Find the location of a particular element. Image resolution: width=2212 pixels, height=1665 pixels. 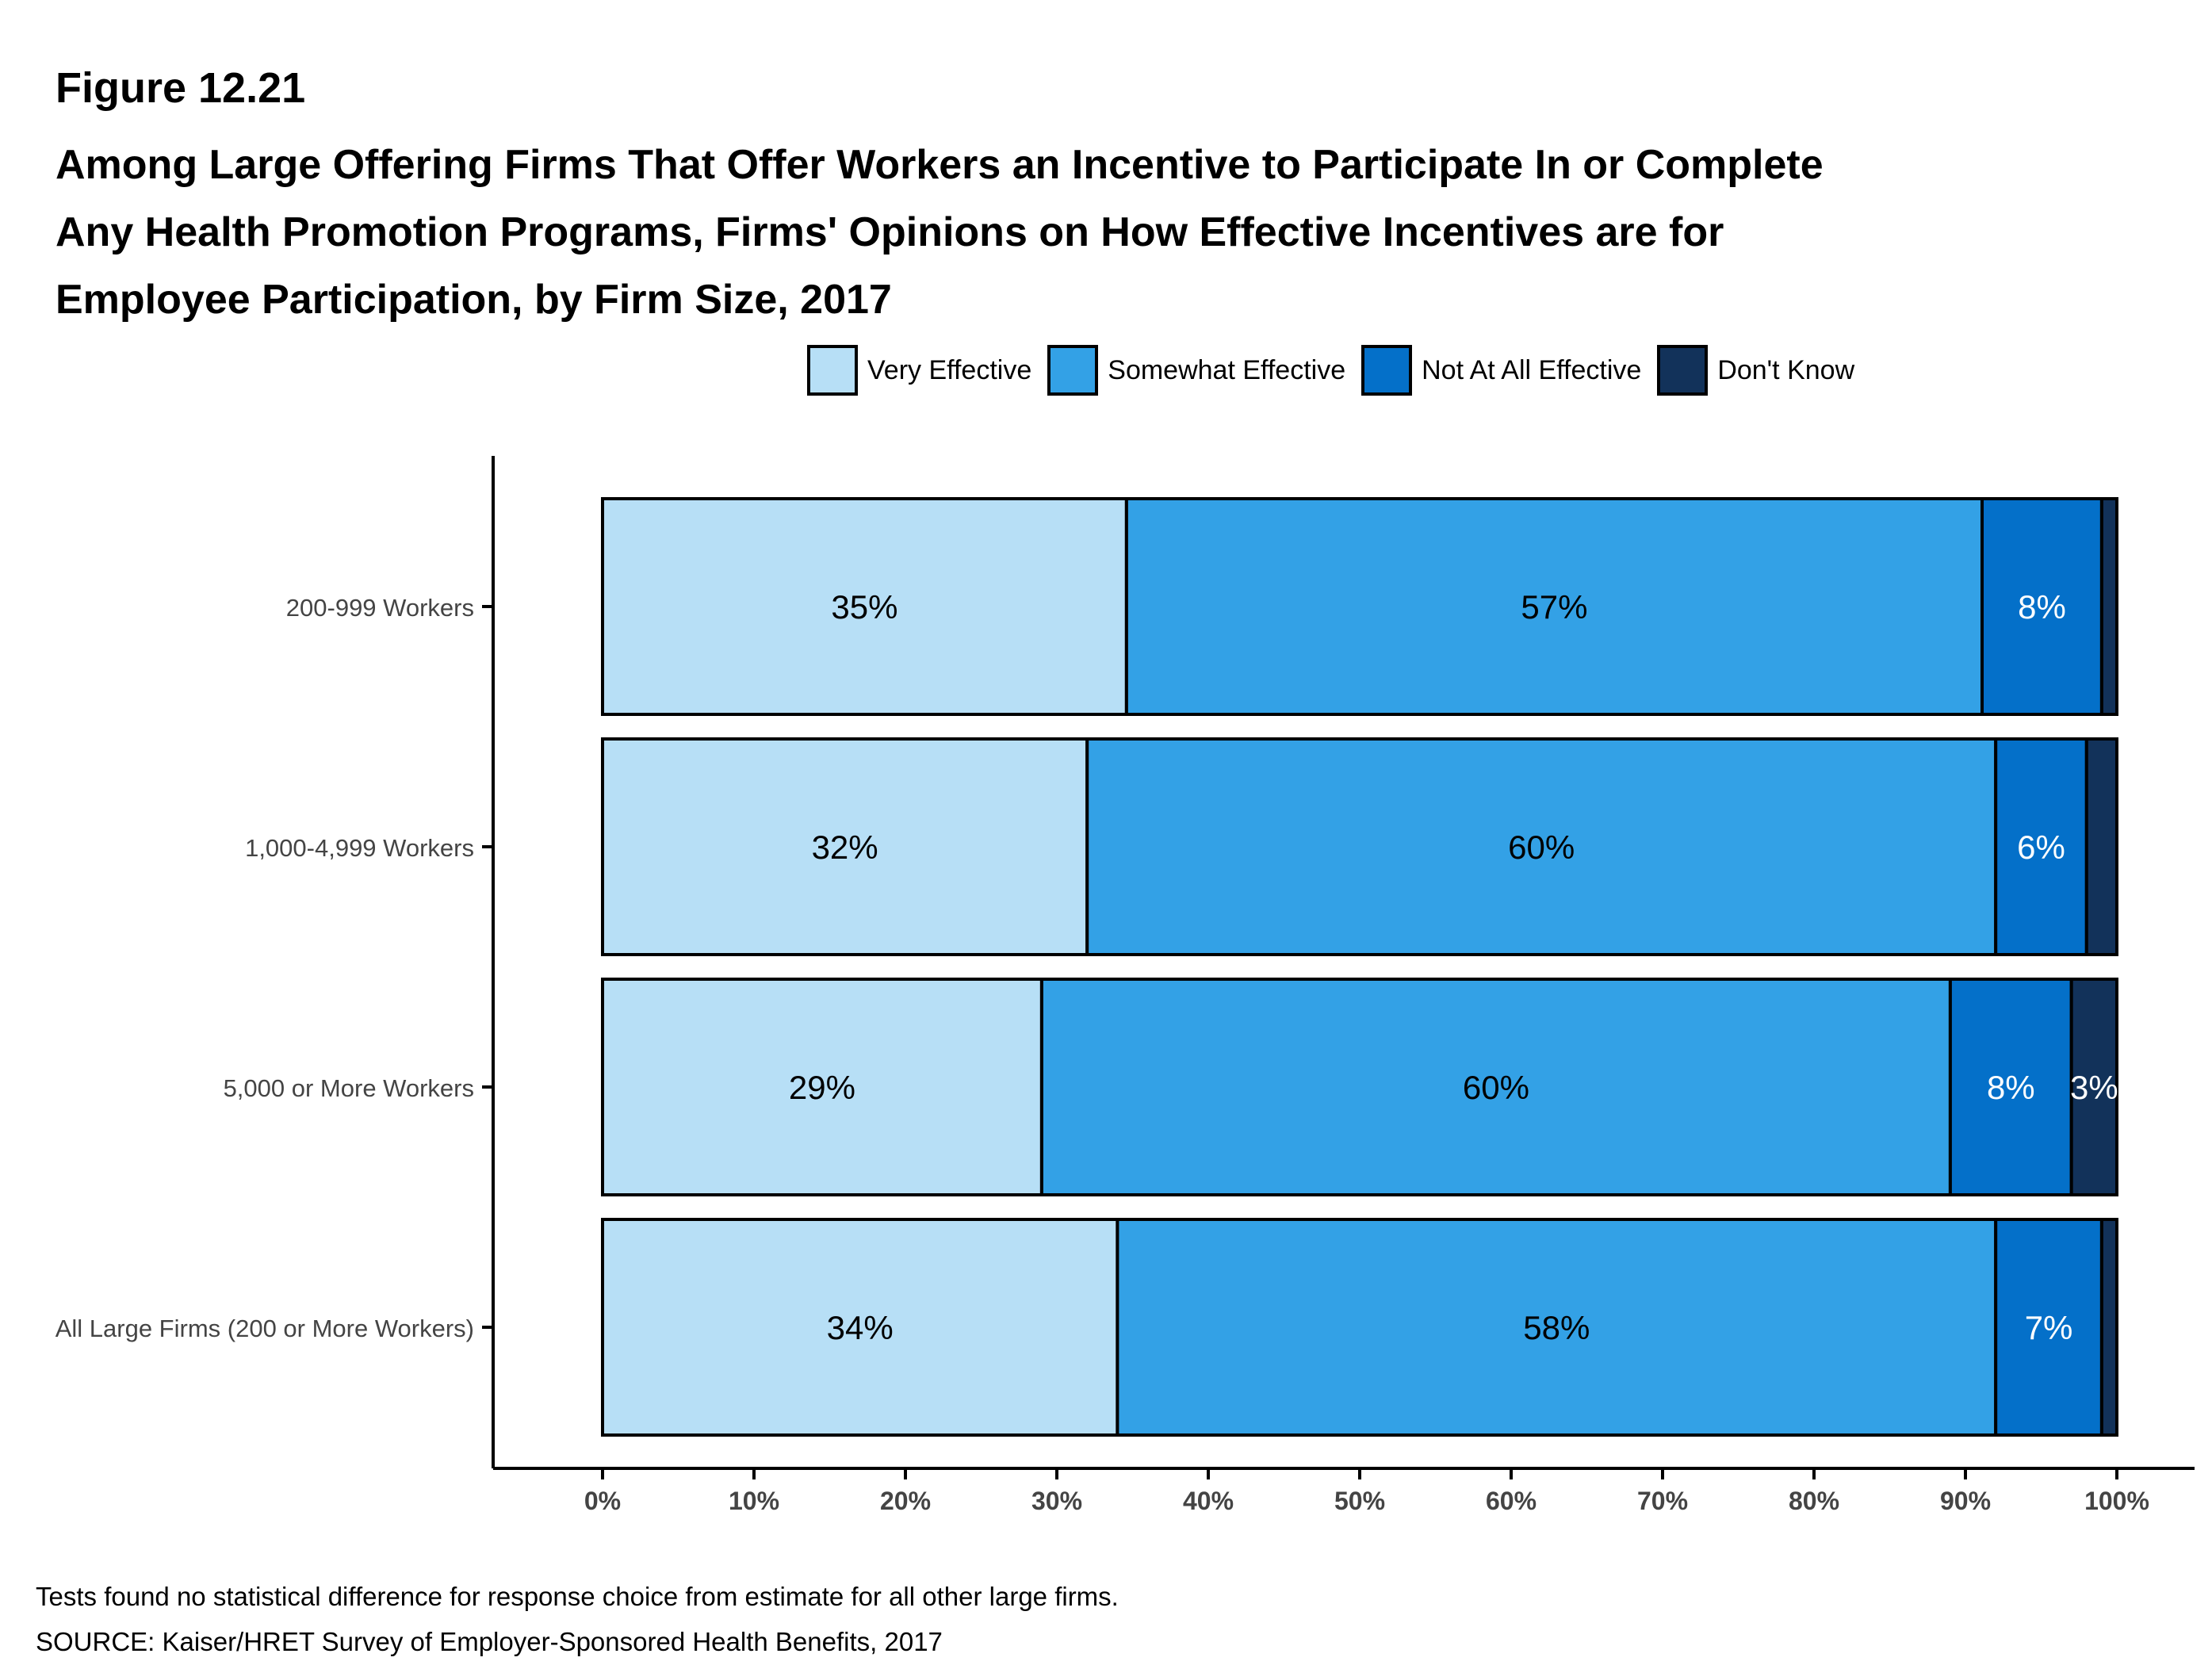

x-tick-label: 50% is located at coordinates (1359, 1501).